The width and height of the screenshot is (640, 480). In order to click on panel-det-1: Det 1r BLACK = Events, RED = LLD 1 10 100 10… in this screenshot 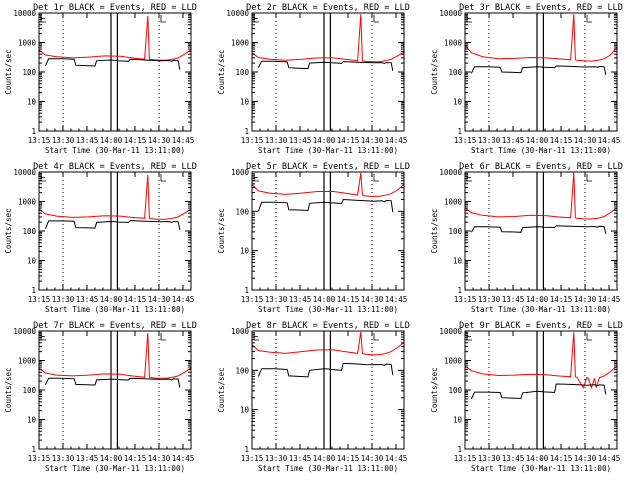, I will do `click(100, 79)`.